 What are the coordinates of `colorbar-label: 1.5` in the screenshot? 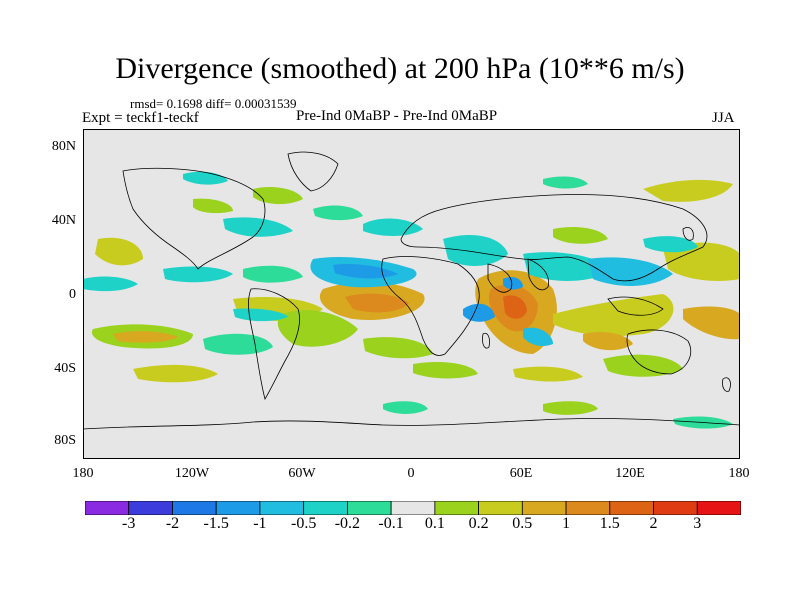 It's located at (609, 523).